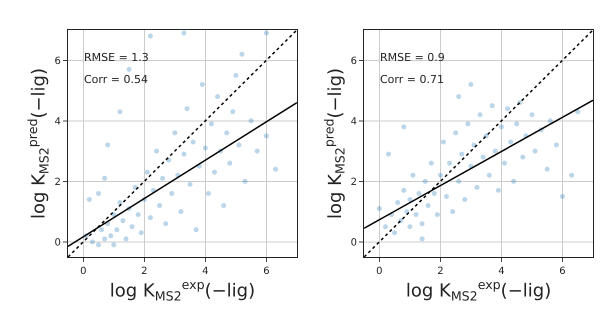 The width and height of the screenshot is (603, 329). What do you see at coordinates (116, 79) in the screenshot?
I see `annotation: Corr = 0.54` at bounding box center [116, 79].